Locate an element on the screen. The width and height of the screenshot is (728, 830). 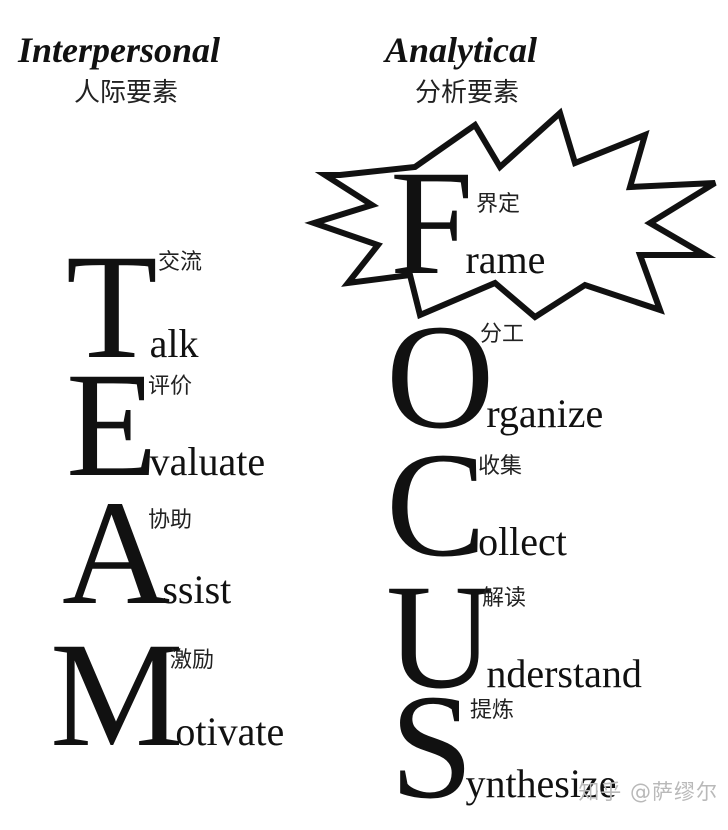
team-item-evaluate: Evaluate is located at coordinates (165, 425).